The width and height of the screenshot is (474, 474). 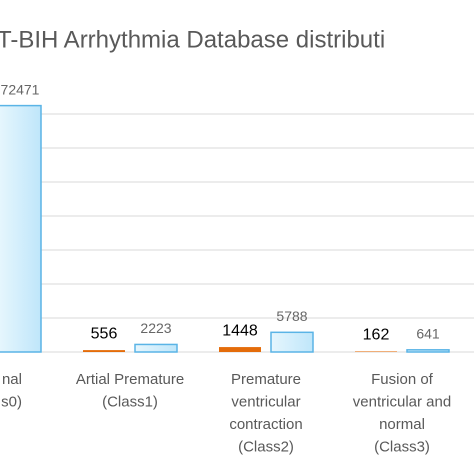 What do you see at coordinates (11, 401) in the screenshot?
I see `x-tick-label: s0)` at bounding box center [11, 401].